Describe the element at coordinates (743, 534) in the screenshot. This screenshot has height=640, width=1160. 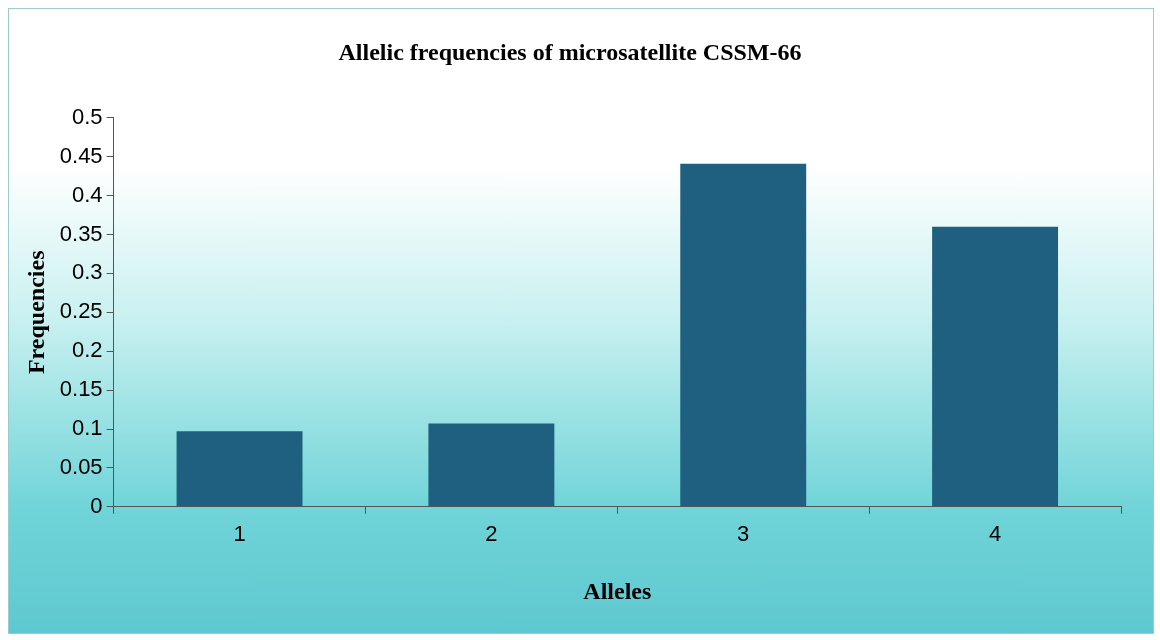
I see `x-tick-label: 3` at that location.